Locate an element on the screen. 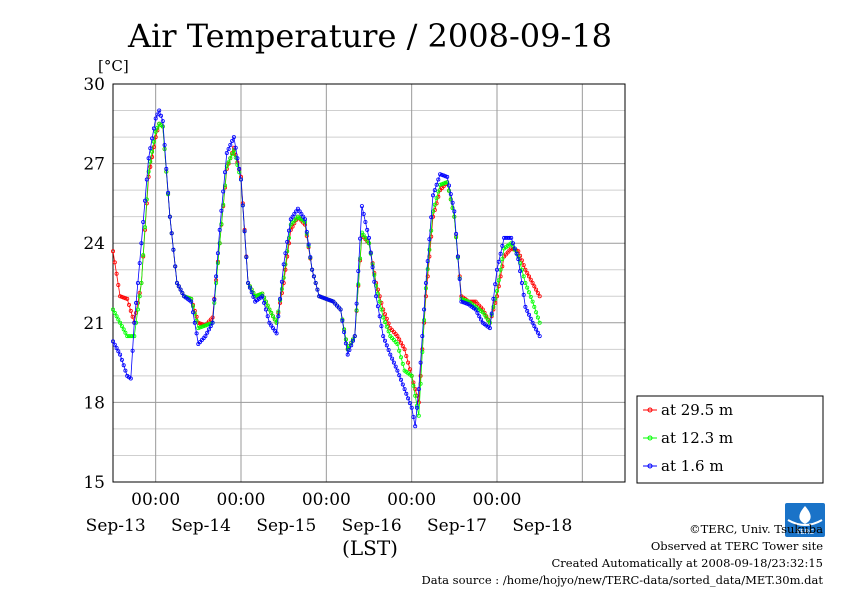 The height and width of the screenshot is (595, 842). x-axis-label: (LST) is located at coordinates (370, 548).